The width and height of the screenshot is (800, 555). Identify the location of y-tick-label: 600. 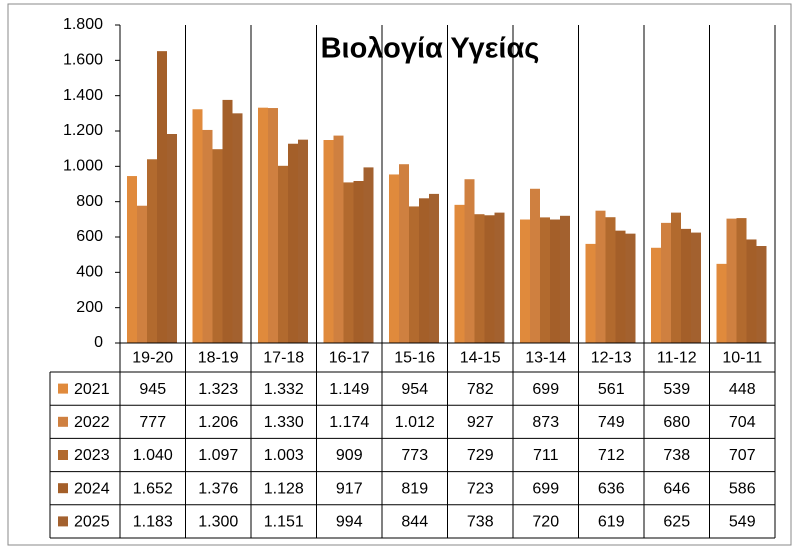
(89, 236).